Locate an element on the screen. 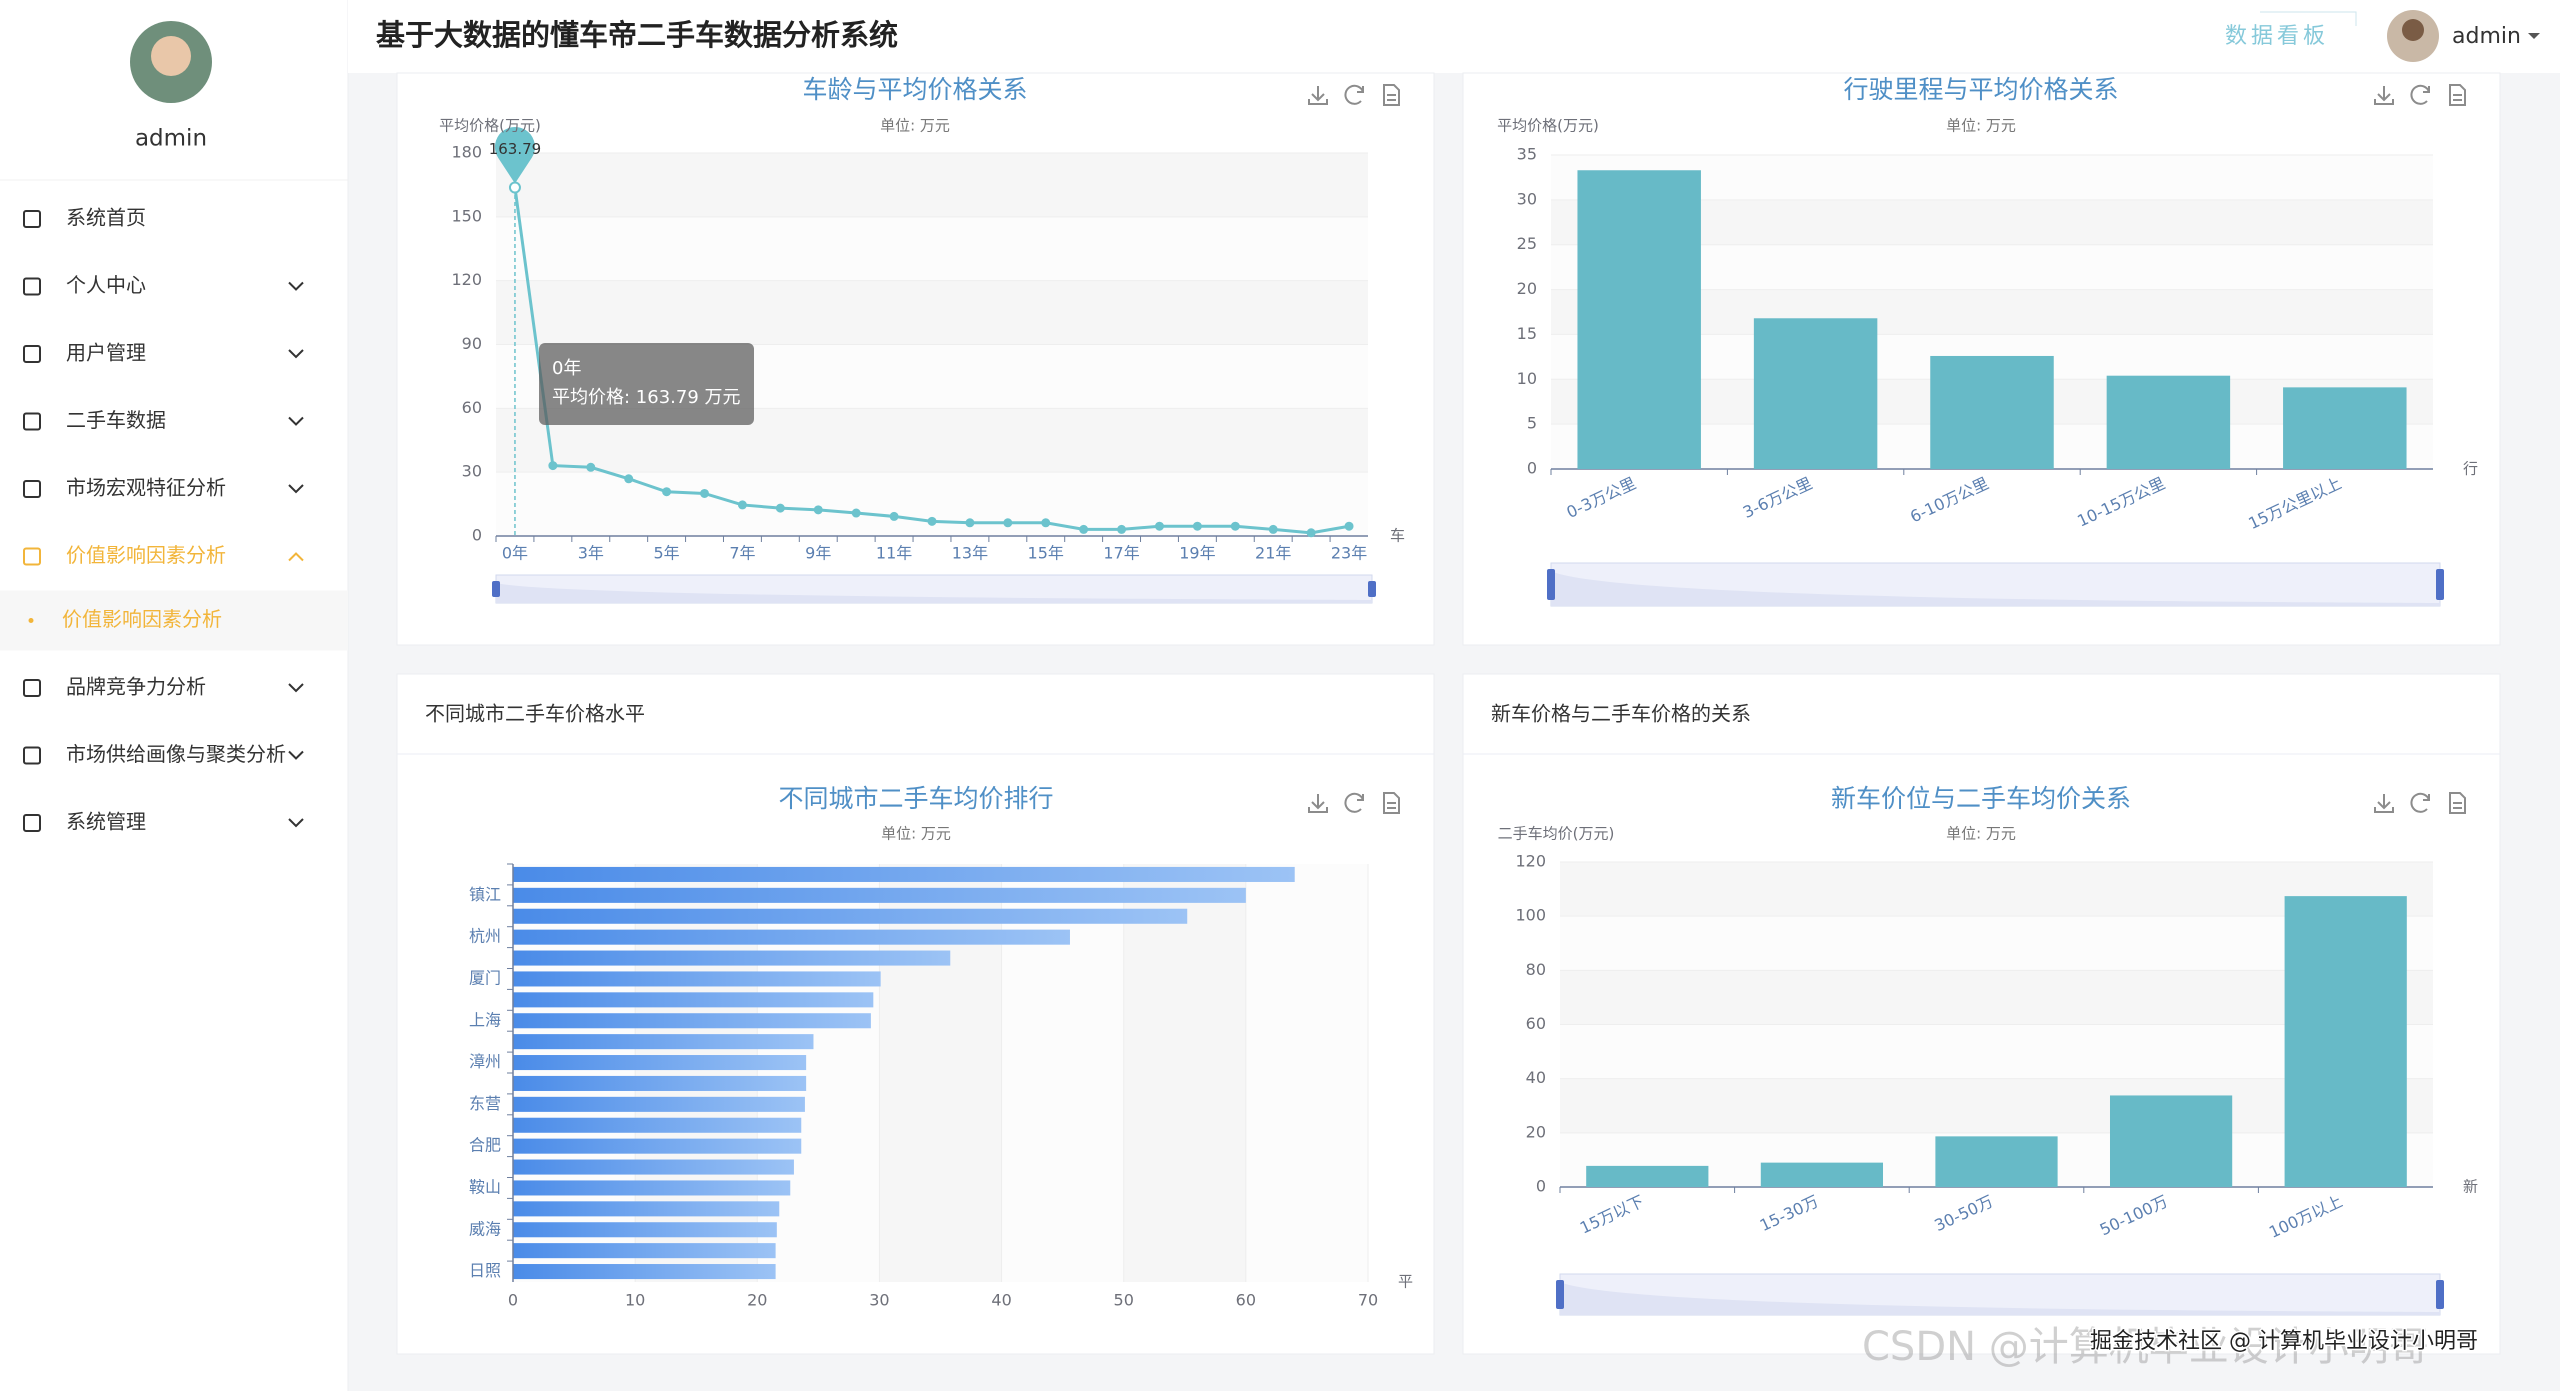 This screenshot has width=2560, height=1391. y-tick-label: 鞍山 is located at coordinates (485, 1186).